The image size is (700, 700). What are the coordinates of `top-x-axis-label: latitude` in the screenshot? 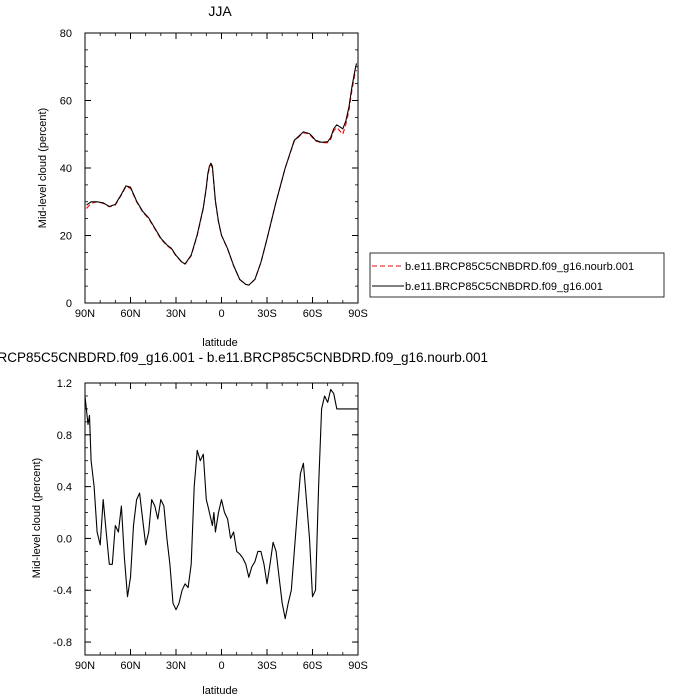 It's located at (219, 343).